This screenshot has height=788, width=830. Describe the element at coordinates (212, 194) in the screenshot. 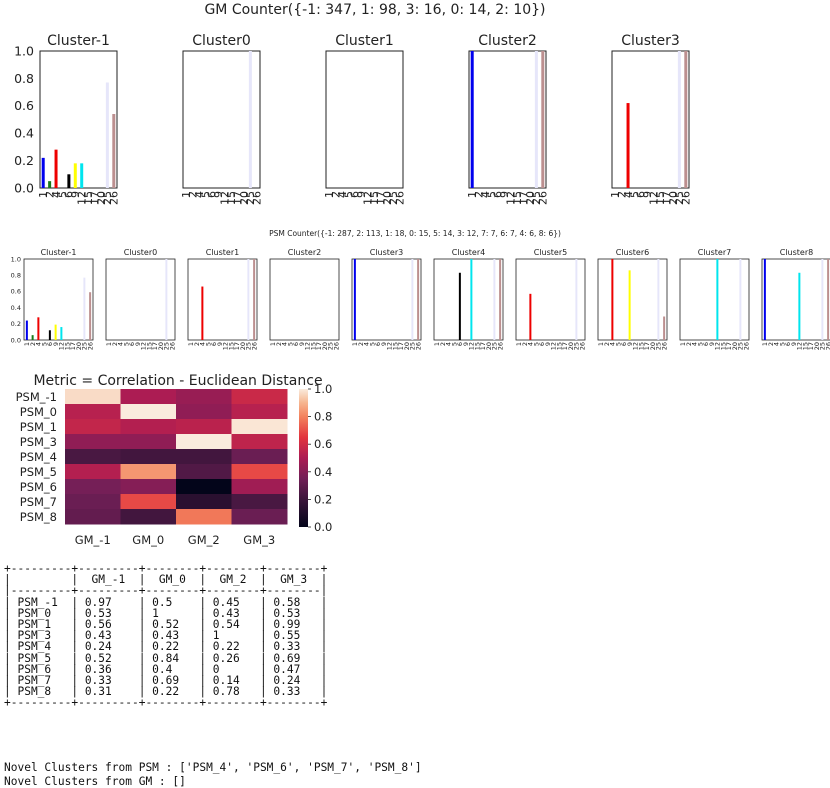

I see `gm-x-tick-label: 6` at that location.